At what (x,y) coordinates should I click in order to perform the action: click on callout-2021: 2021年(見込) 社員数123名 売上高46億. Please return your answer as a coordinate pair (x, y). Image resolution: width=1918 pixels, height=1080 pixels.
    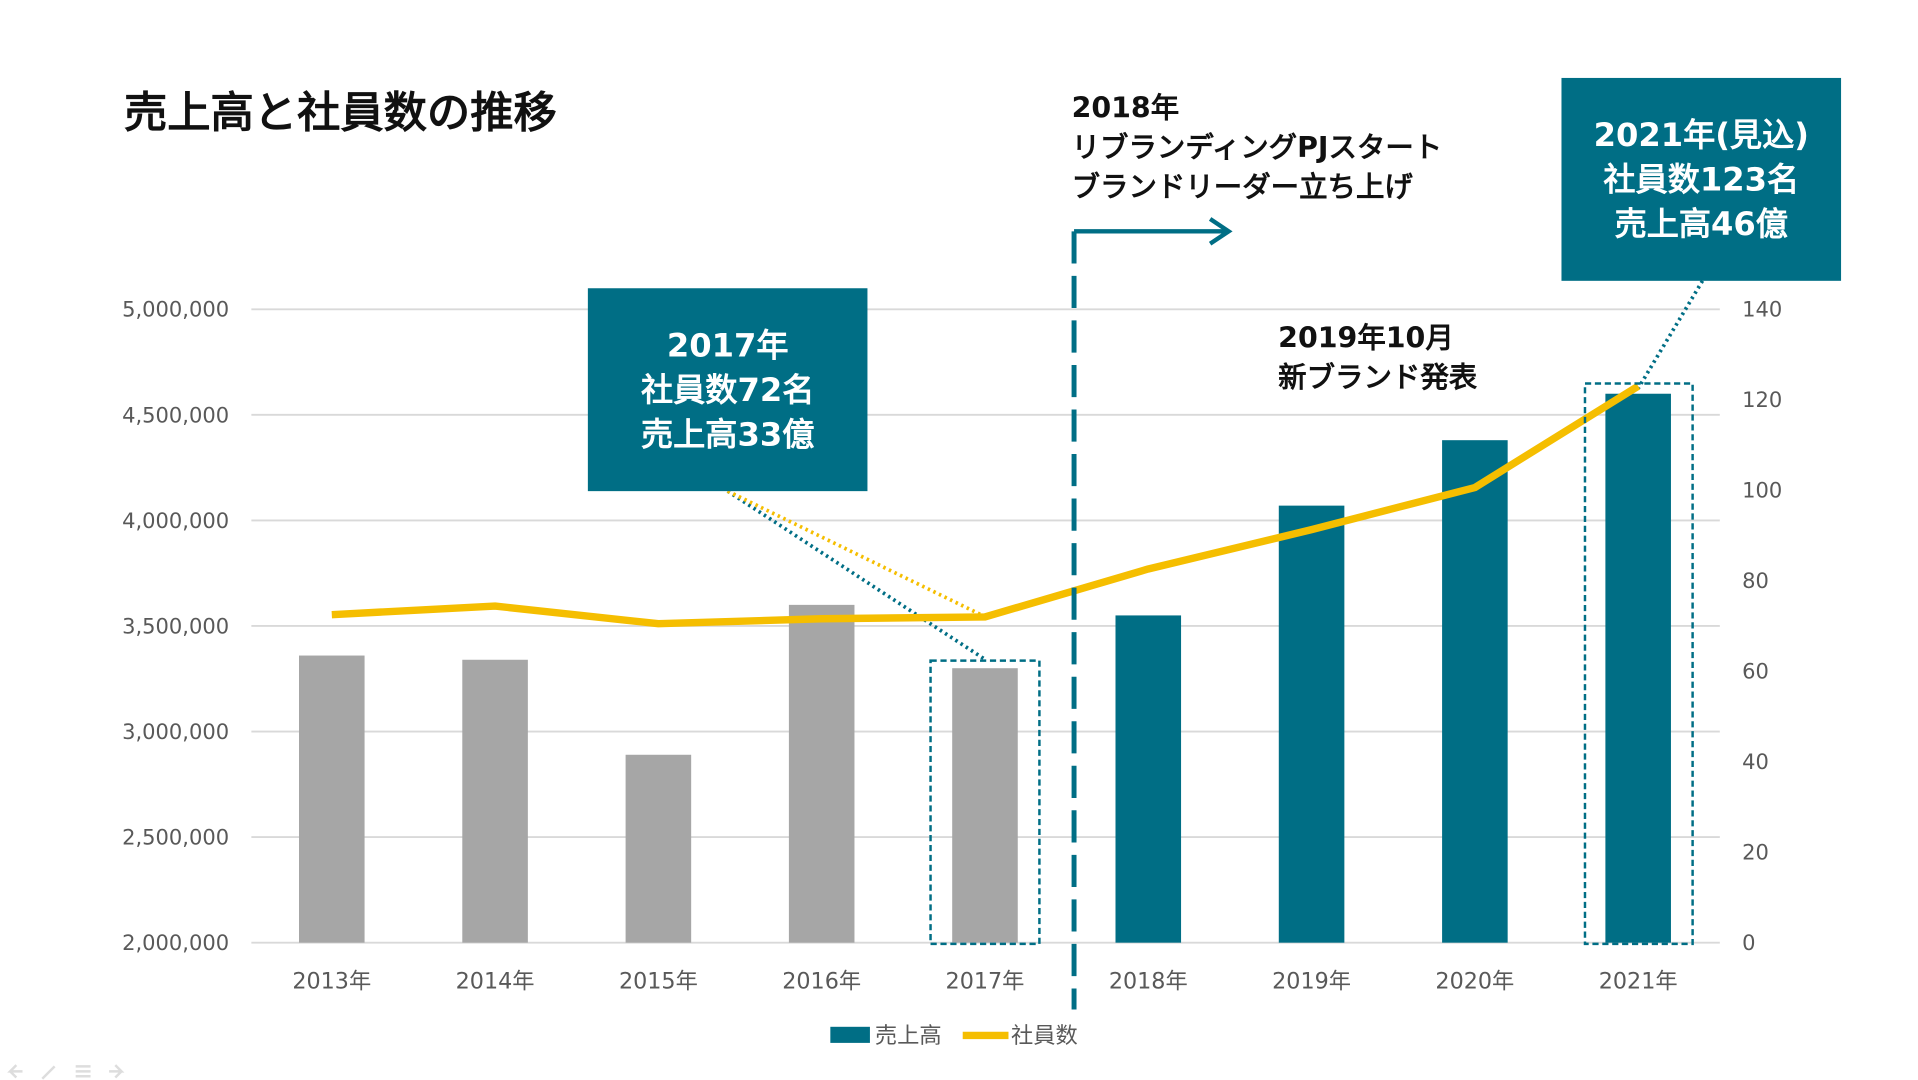
    Looking at the image, I should click on (1701, 179).